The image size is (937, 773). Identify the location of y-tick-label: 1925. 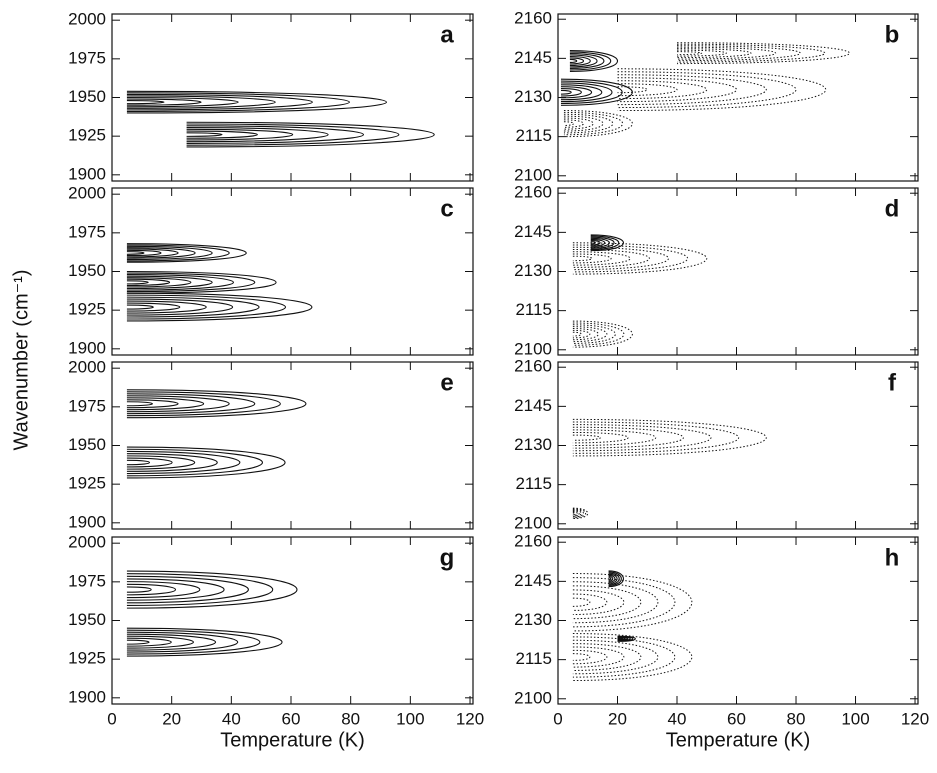
(87, 658).